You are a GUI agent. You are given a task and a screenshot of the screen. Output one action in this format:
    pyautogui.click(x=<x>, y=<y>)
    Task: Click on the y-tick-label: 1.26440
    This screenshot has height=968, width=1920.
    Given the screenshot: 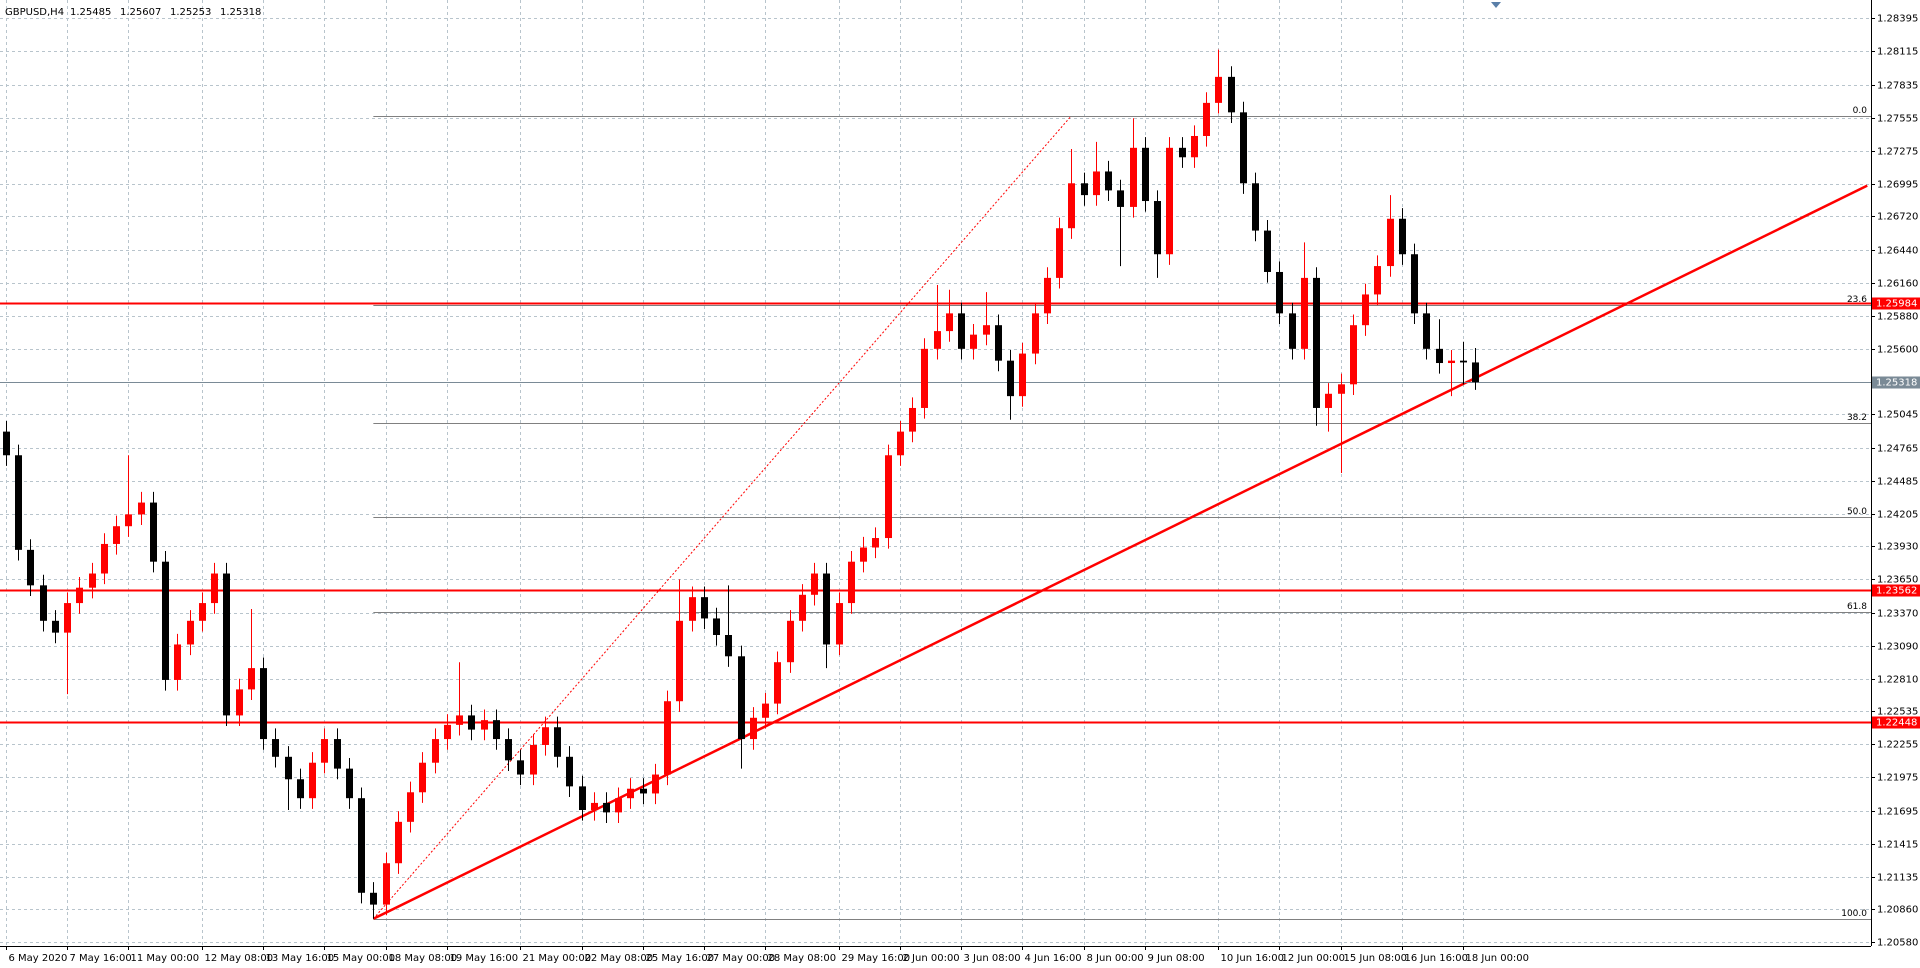 What is the action you would take?
    pyautogui.click(x=1897, y=251)
    